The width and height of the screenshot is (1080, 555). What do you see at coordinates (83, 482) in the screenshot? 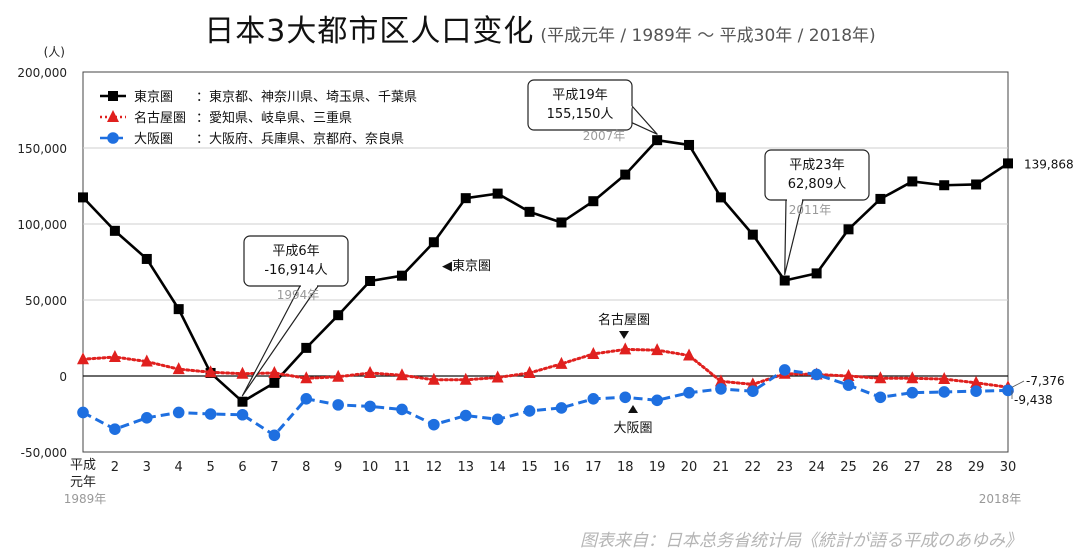
I see `x-tick-label: 元年` at bounding box center [83, 482].